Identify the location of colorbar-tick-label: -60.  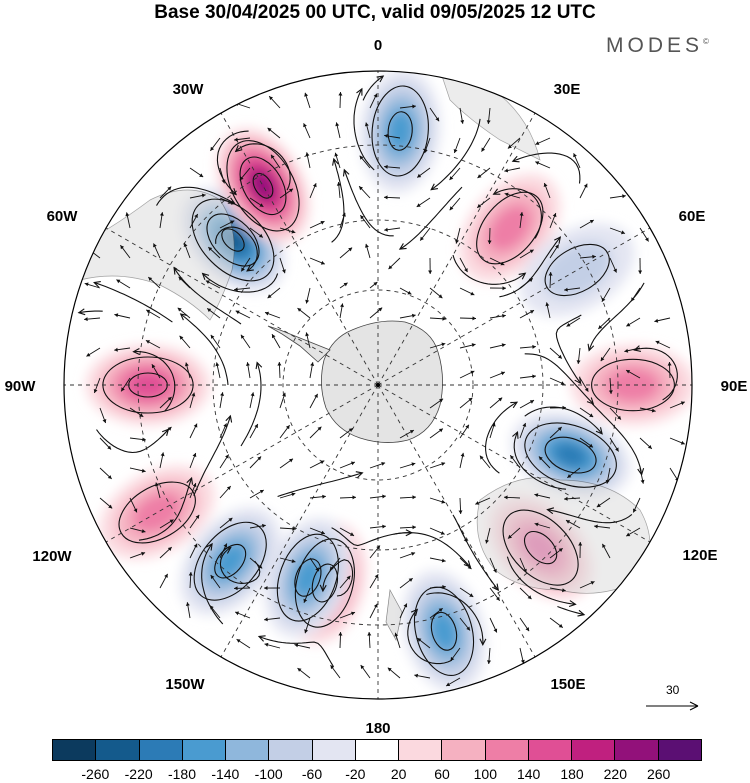
(312, 774).